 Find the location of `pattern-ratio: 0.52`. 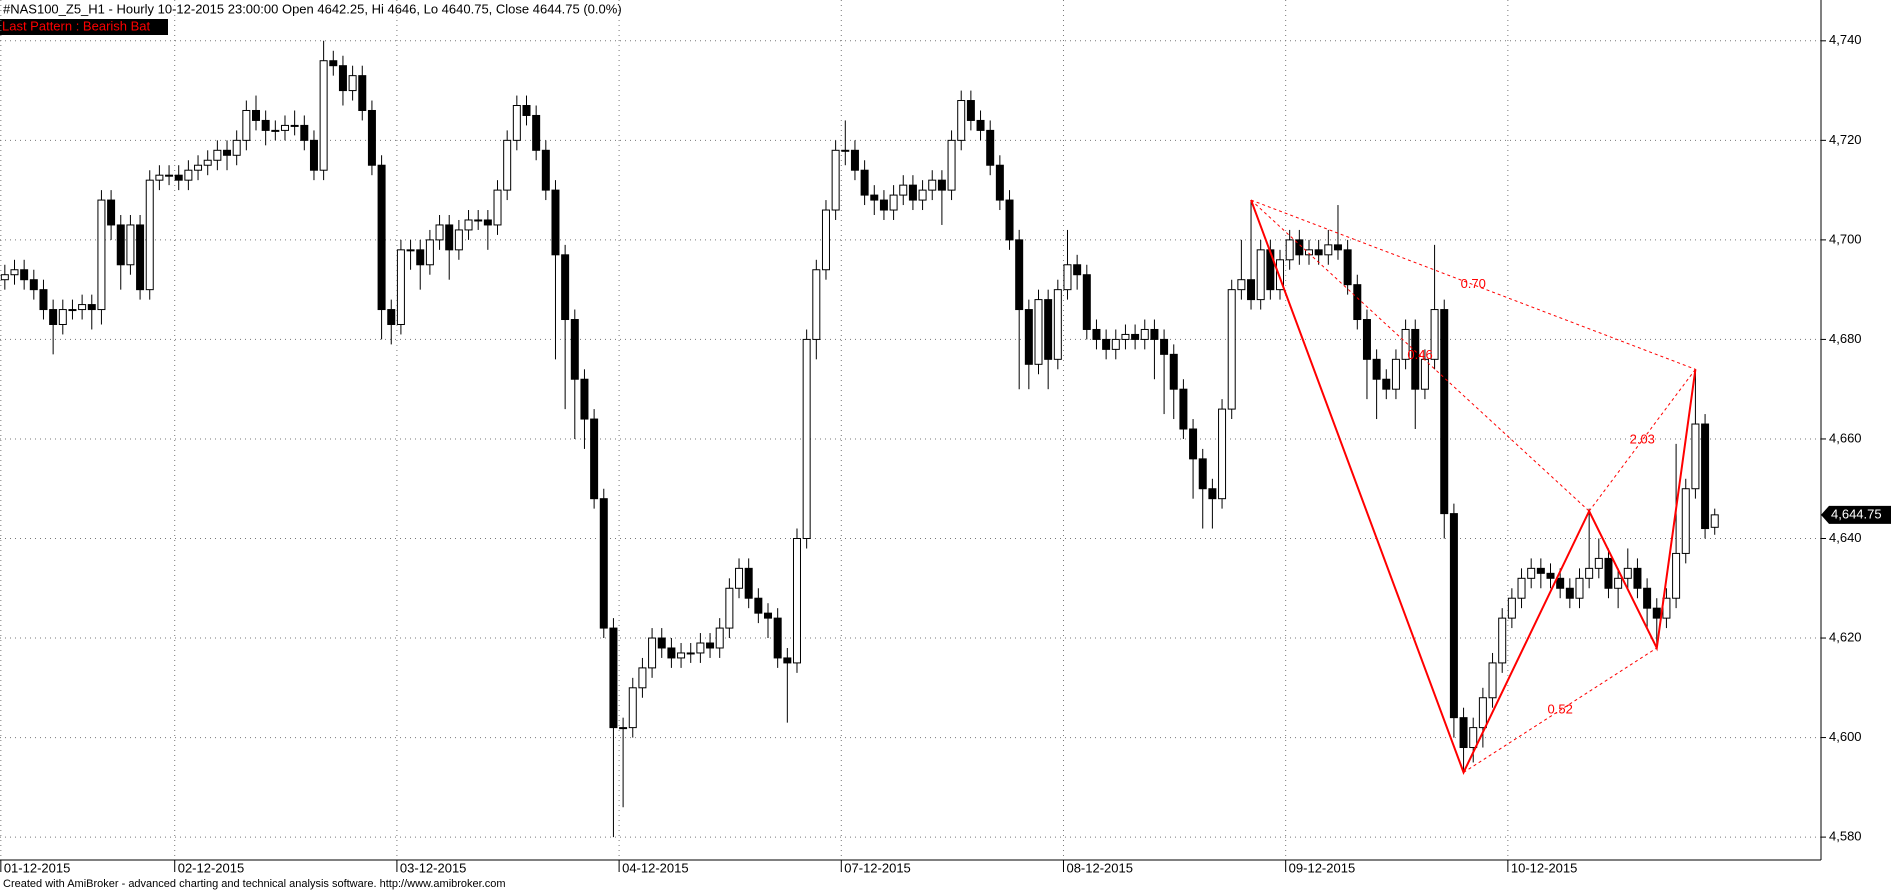

pattern-ratio: 0.52 is located at coordinates (1560, 709).